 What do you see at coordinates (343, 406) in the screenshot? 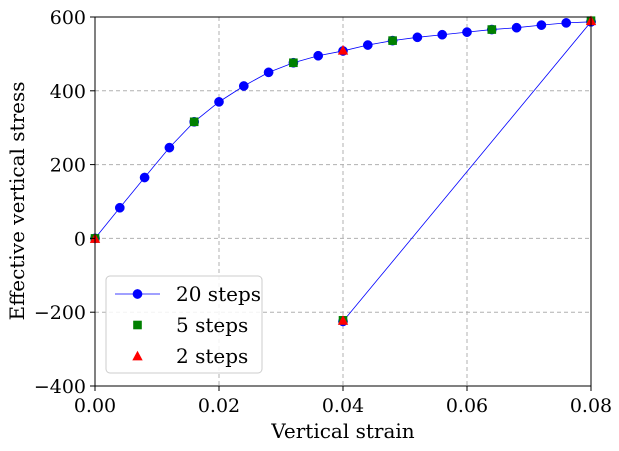
I see `x-tick-label: 0.04` at bounding box center [343, 406].